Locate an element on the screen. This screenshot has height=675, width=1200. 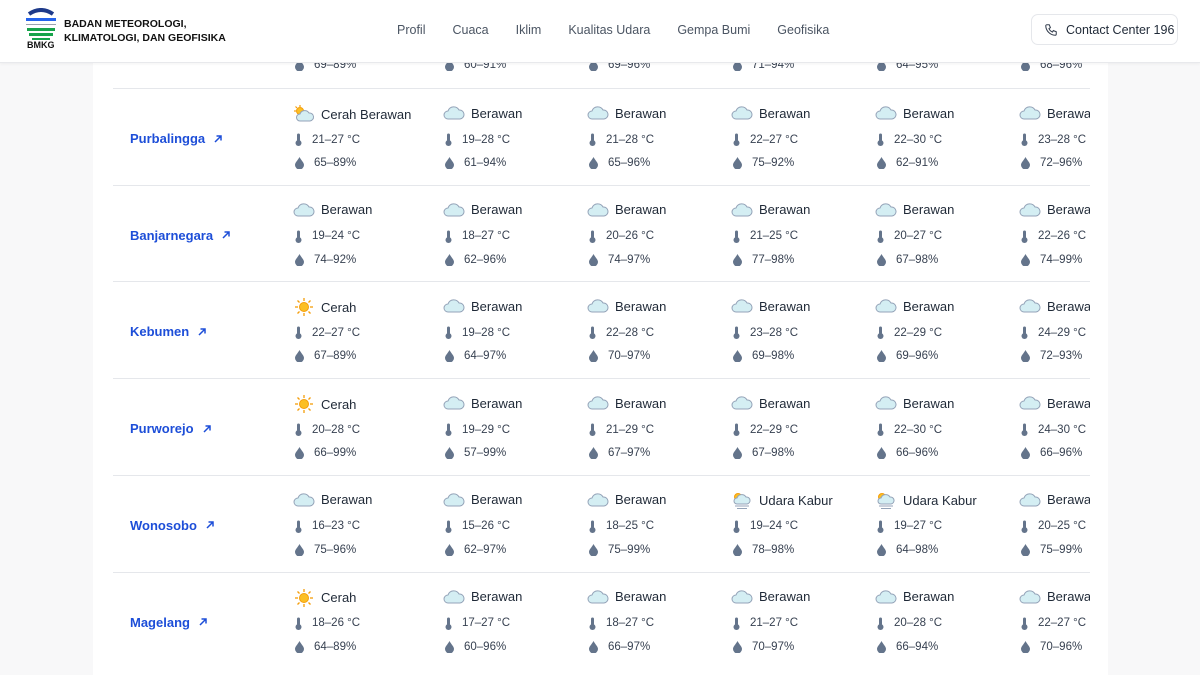
humidity: 72–96% is located at coordinates (1051, 163).